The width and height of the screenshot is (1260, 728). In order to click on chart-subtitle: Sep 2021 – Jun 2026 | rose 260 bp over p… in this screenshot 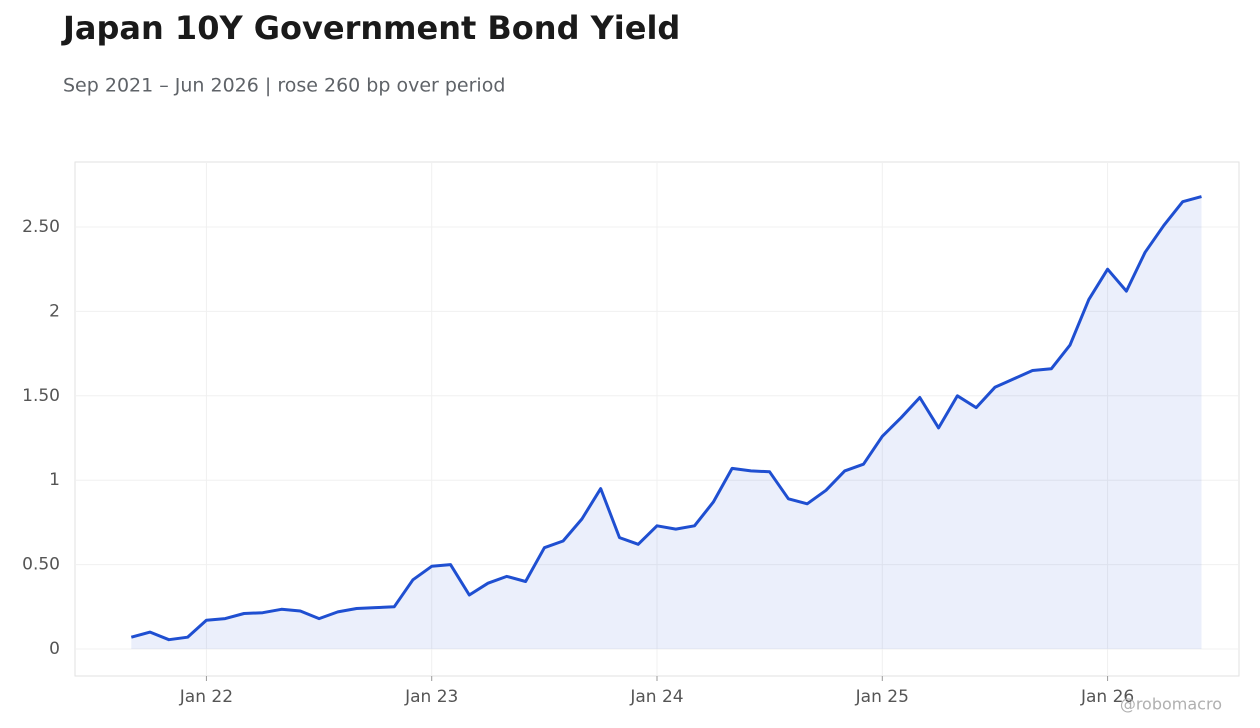, I will do `click(284, 86)`.